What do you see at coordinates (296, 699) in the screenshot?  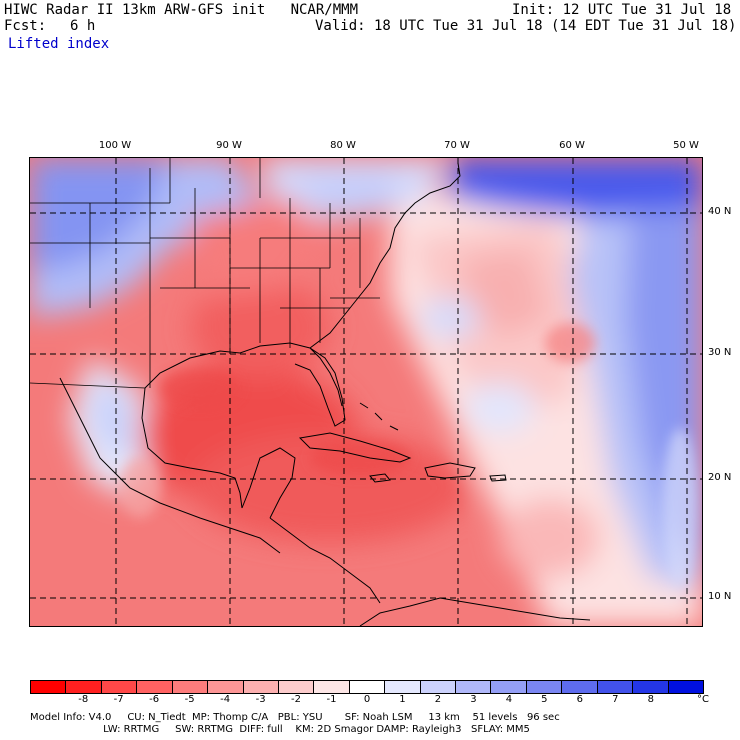 I see `colorbar-tick-label: -2` at bounding box center [296, 699].